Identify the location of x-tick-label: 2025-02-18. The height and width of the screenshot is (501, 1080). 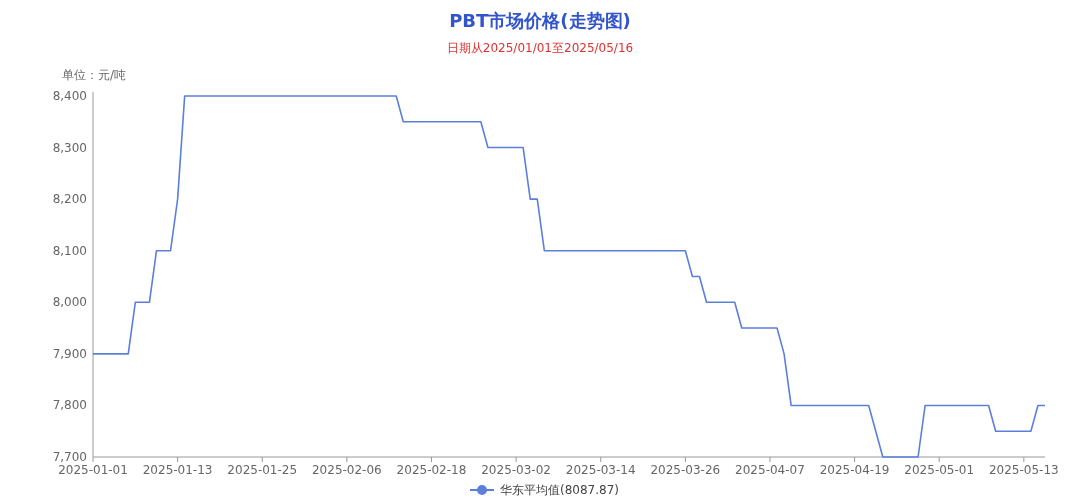
(431, 470).